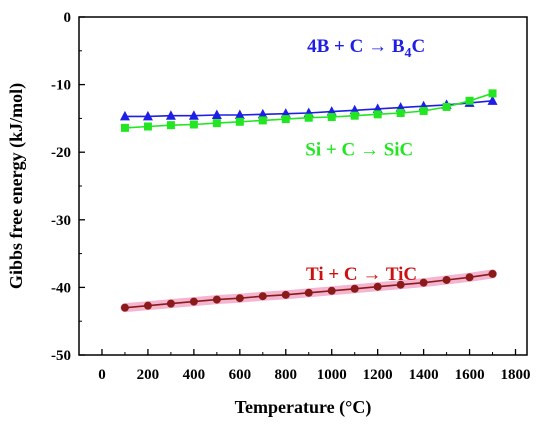 The image size is (550, 426). I want to click on x-tick-label: 1400, so click(424, 375).